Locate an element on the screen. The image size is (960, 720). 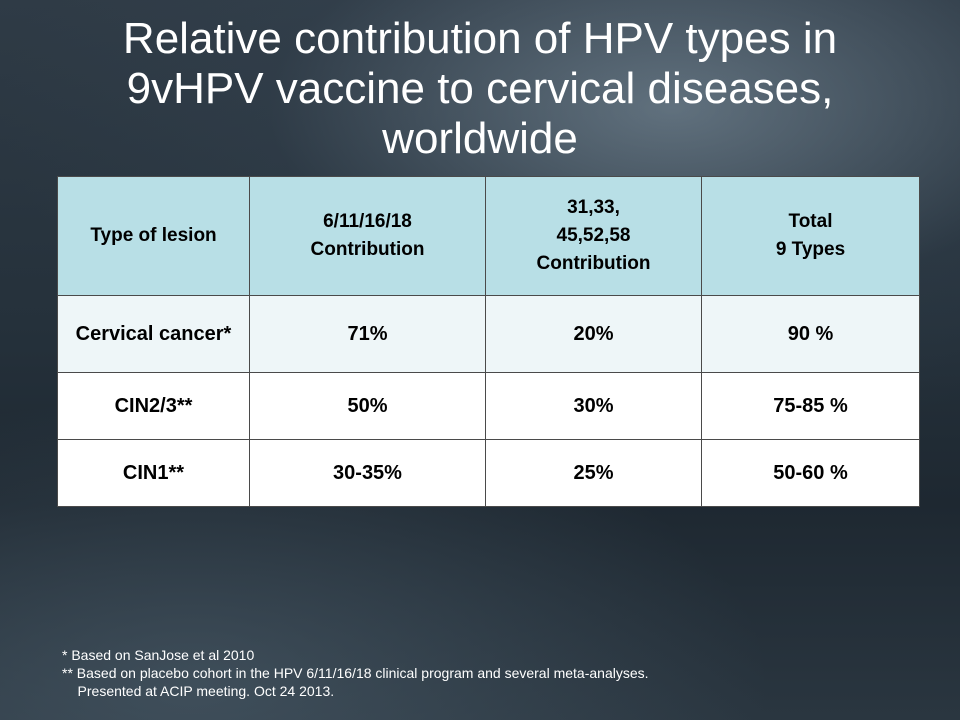
header-total-9-types: Total 9 Types is located at coordinates (810, 236).